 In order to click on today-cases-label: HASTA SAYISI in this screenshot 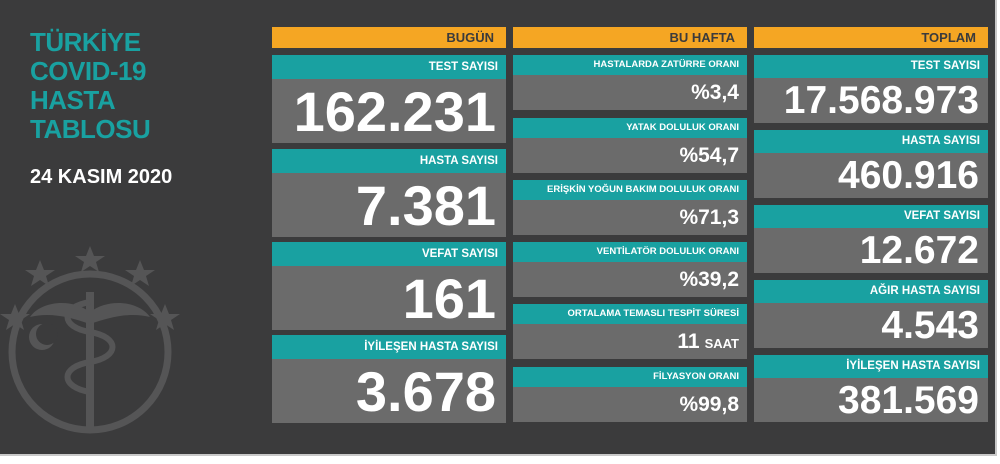, I will do `click(389, 161)`.